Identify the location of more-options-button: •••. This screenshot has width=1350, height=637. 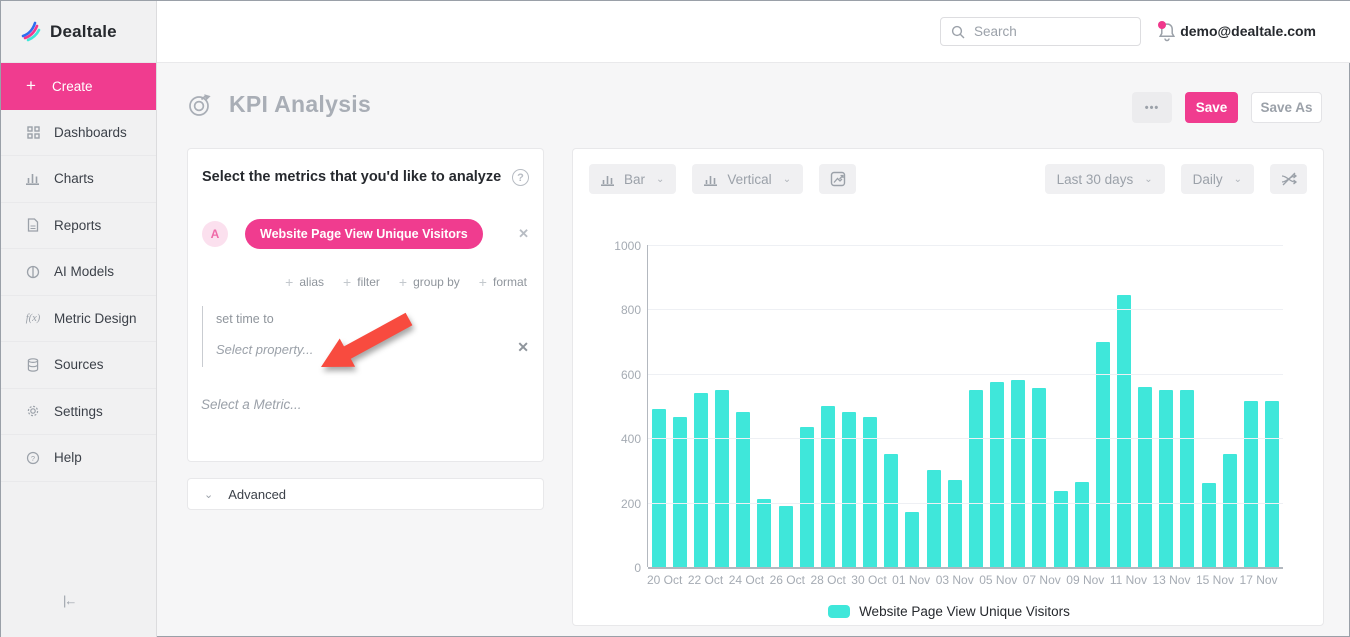
(1152, 107).